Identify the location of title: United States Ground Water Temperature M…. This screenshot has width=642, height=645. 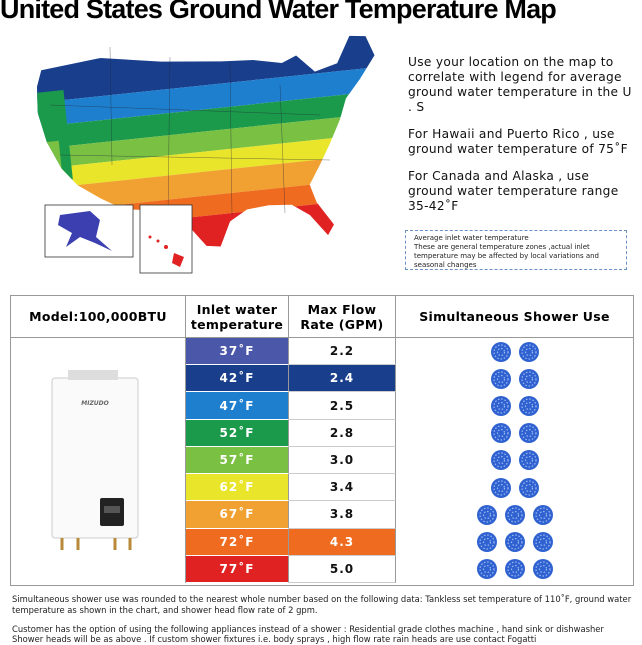
(278, 12).